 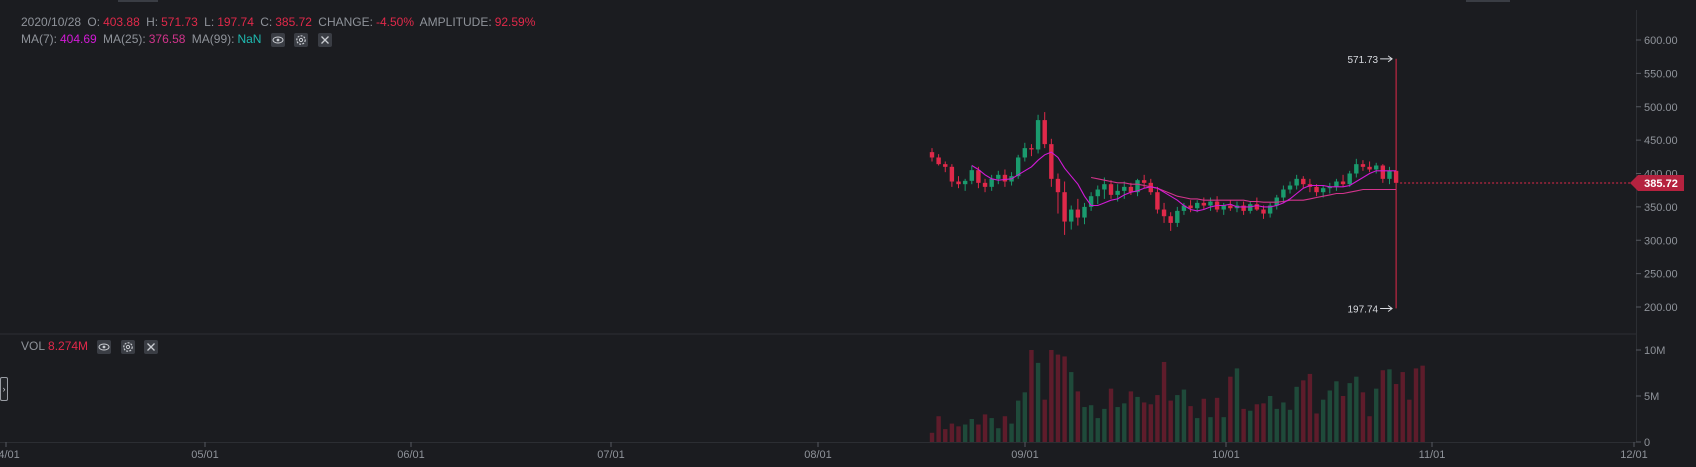 What do you see at coordinates (4, 389) in the screenshot?
I see `chevron-right-icon: ›` at bounding box center [4, 389].